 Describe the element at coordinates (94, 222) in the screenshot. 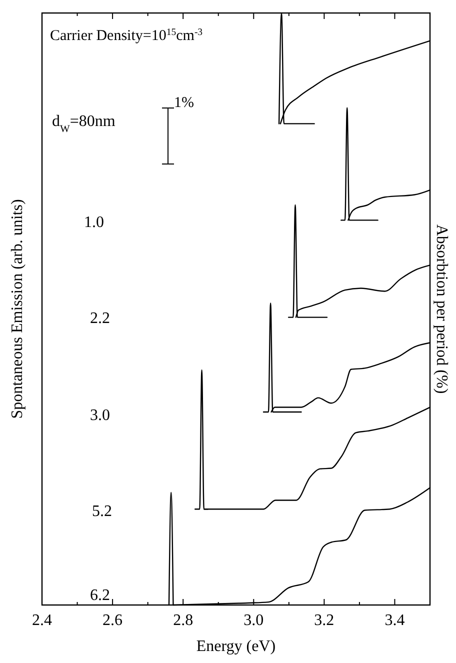

I see `annotation: 1.0` at that location.